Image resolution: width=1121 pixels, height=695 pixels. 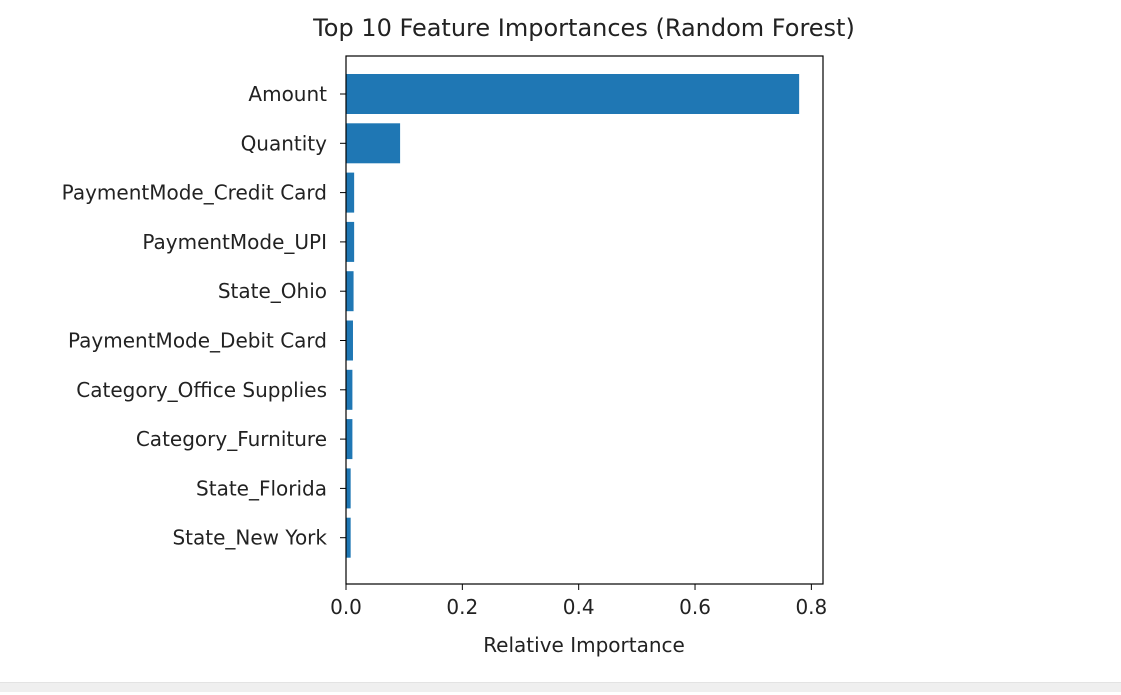 I want to click on y-tick-label: State_New York, so click(x=249, y=538).